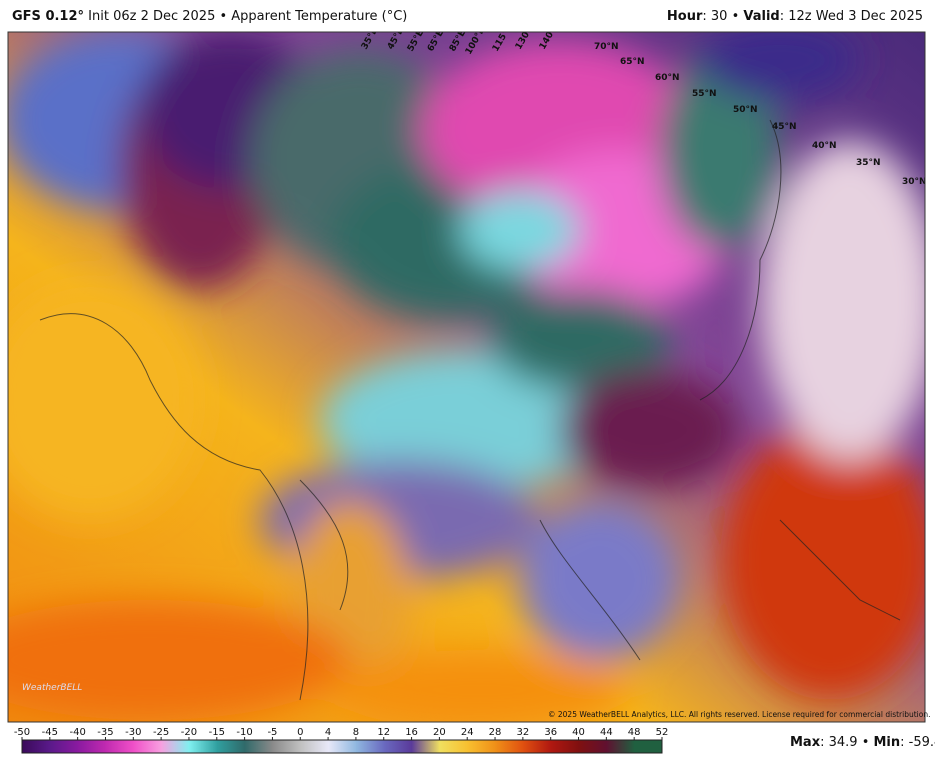 Image resolution: width=935 pixels, height=768 pixels. I want to click on colorbar-tick-label: 16, so click(411, 732).